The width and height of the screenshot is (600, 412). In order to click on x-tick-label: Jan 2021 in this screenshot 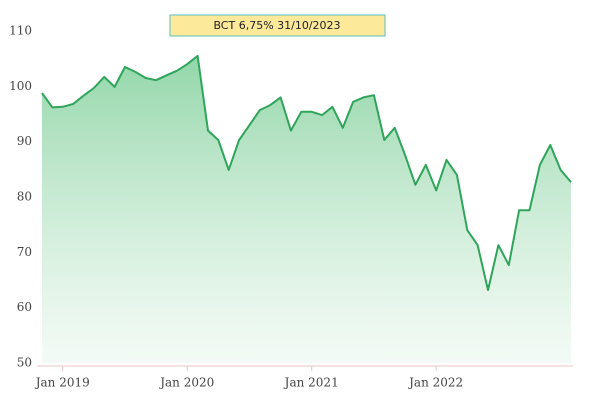, I will do `click(311, 383)`.